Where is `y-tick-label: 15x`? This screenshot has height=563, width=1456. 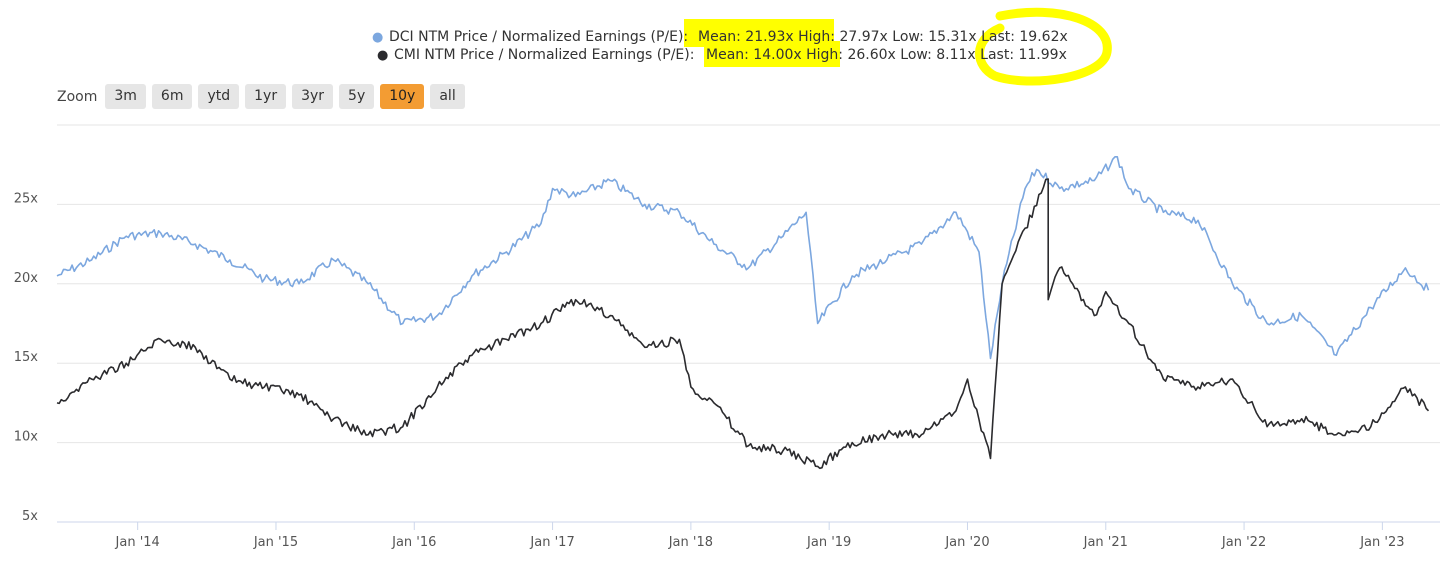 y-tick-label: 15x is located at coordinates (26, 357).